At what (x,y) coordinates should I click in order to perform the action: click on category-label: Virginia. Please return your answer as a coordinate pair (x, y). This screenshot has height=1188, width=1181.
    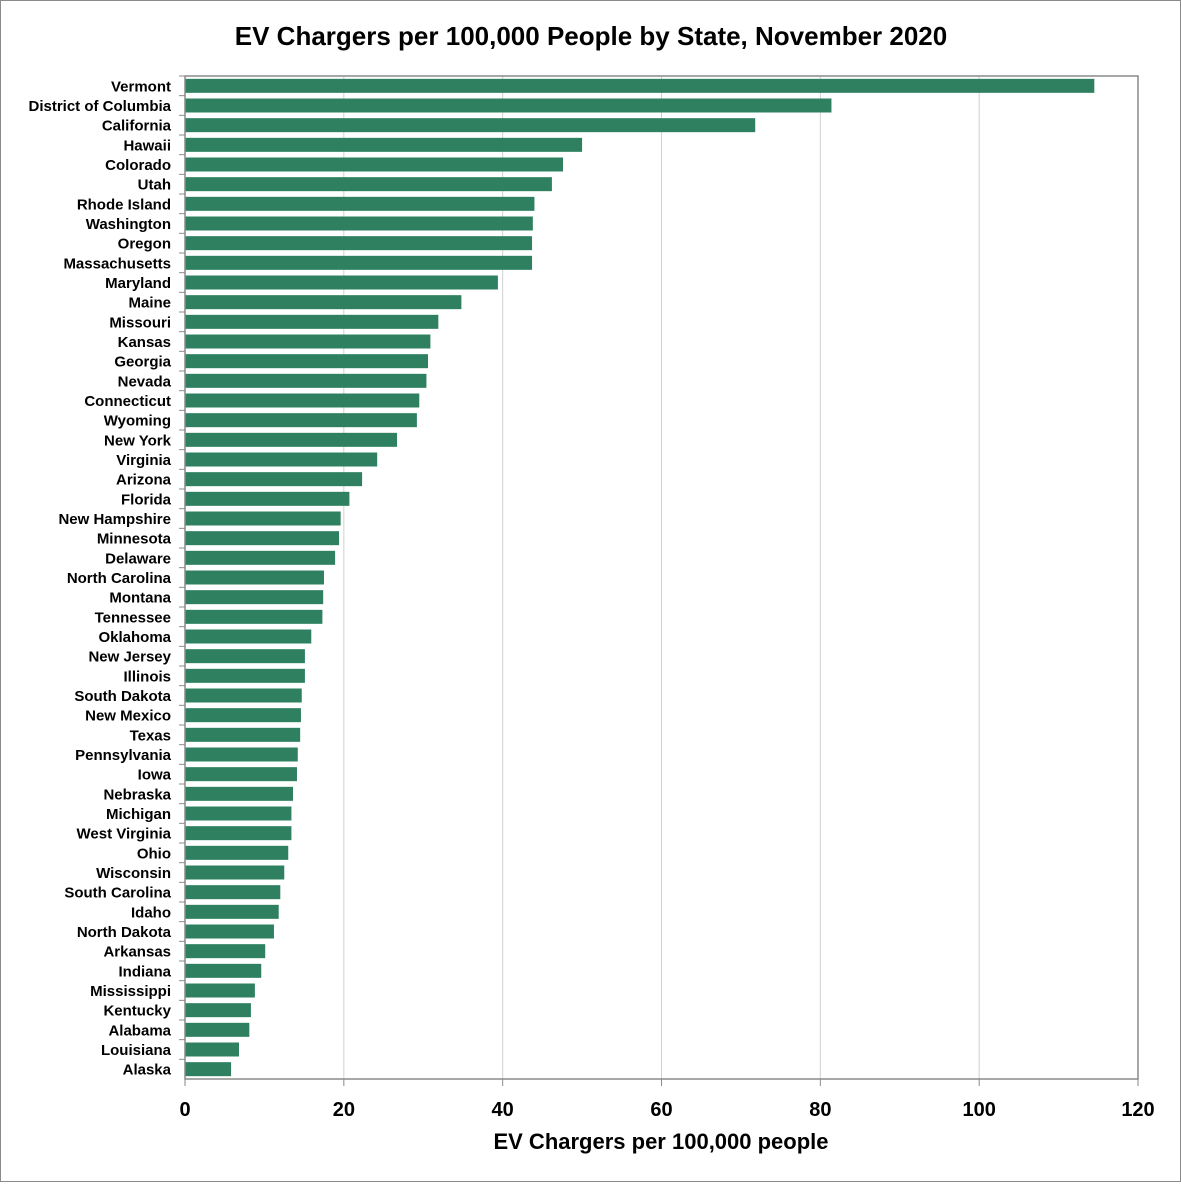
    Looking at the image, I should click on (143, 460).